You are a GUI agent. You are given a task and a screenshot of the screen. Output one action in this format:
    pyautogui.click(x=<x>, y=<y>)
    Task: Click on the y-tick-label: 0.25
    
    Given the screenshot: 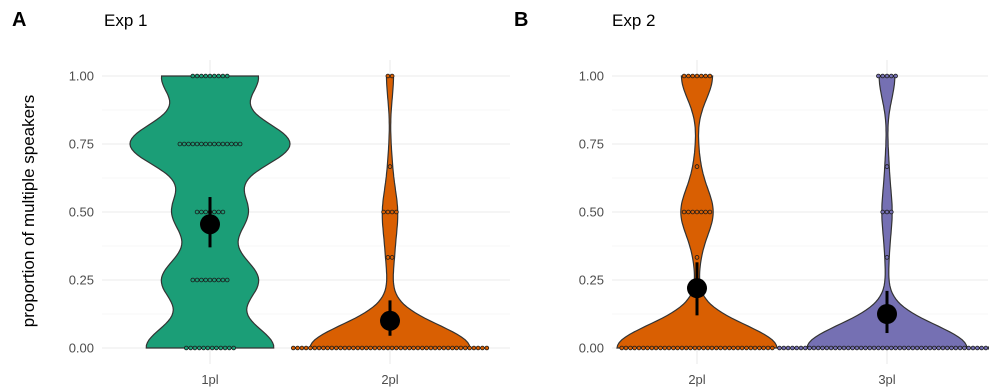 What is the action you would take?
    pyautogui.click(x=81, y=280)
    